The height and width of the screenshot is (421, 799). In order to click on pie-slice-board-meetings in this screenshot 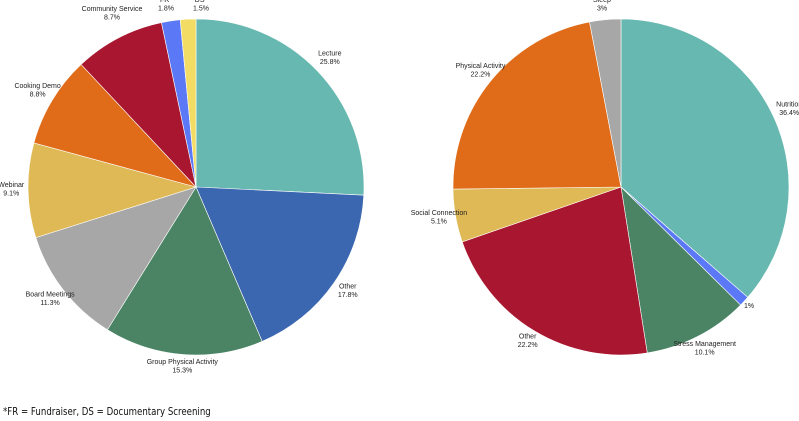, I will do `click(116, 258)`.